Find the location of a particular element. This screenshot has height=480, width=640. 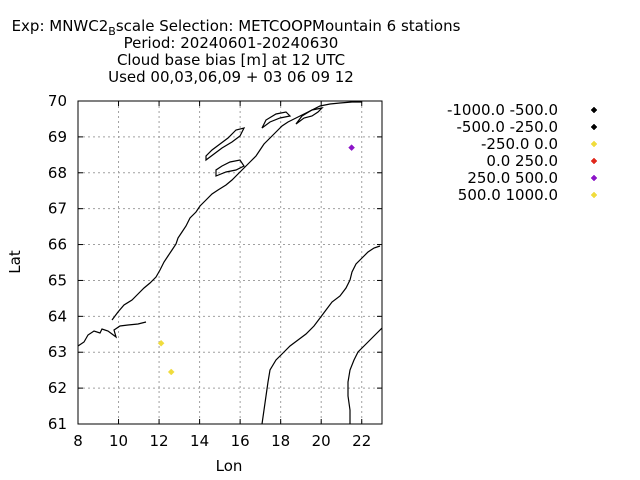

y-tick-label: 66 is located at coordinates (57, 245).